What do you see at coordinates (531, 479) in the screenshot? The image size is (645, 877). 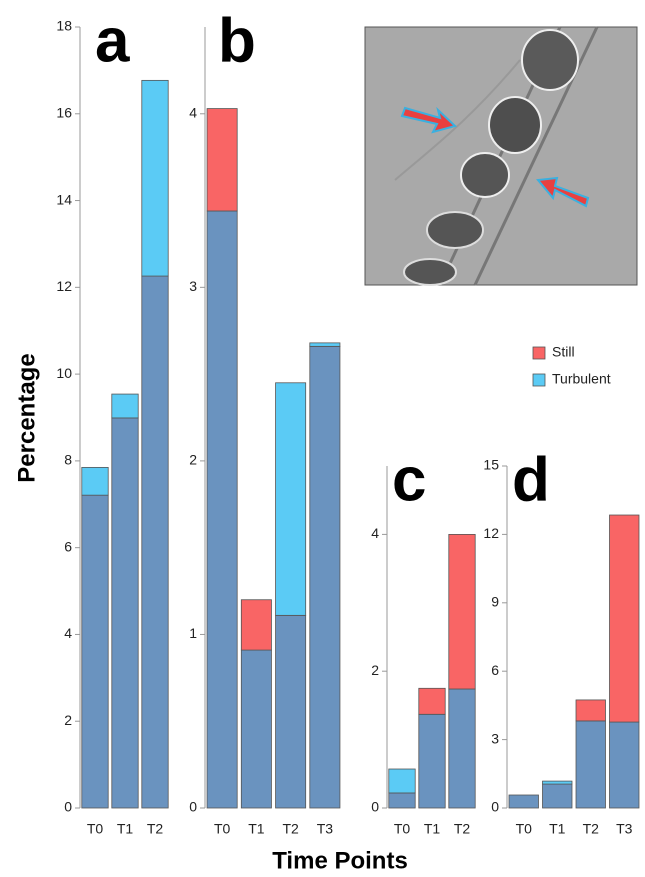 I see `panel-label: d` at bounding box center [531, 479].